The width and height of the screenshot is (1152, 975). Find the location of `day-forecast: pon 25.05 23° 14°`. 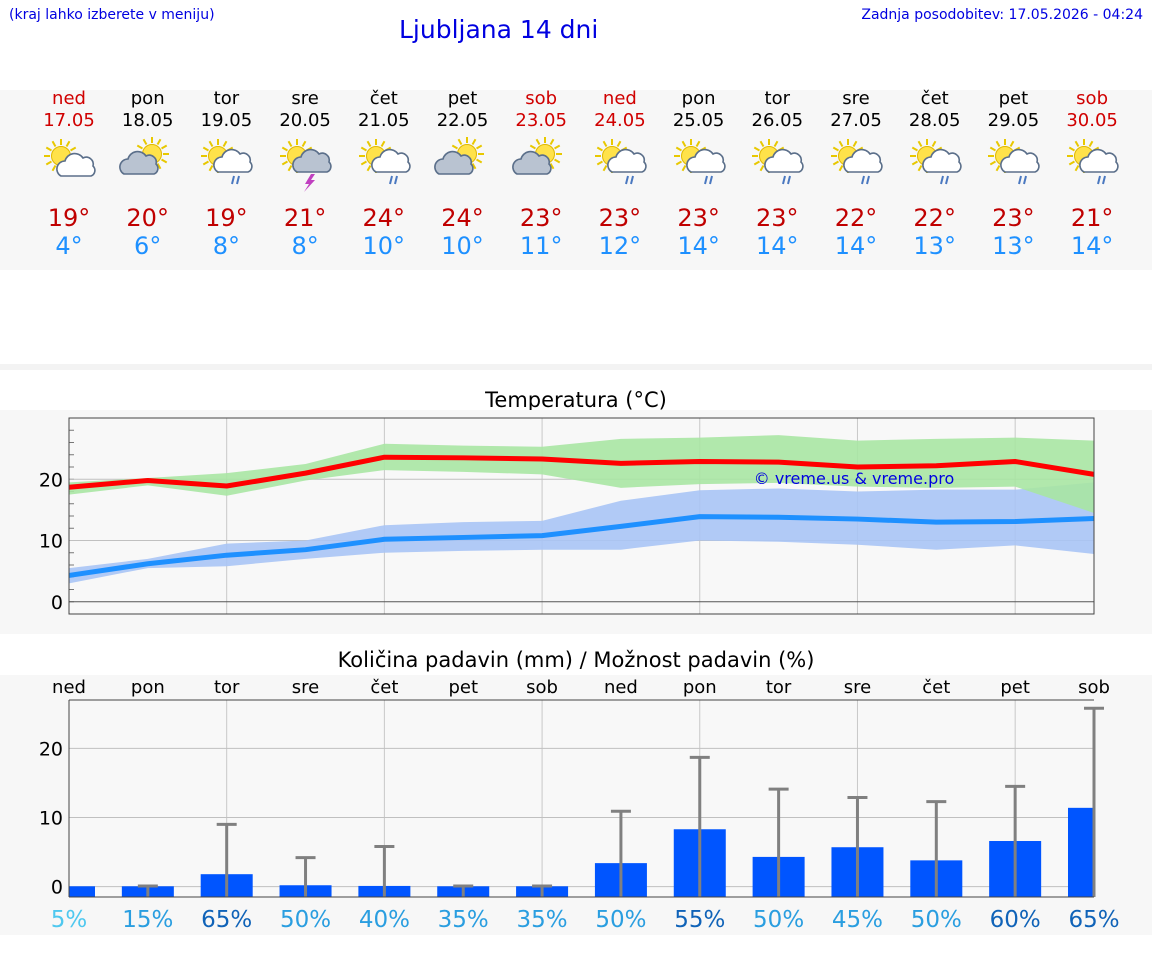

day-forecast: pon 25.05 23° 14° is located at coordinates (699, 174).